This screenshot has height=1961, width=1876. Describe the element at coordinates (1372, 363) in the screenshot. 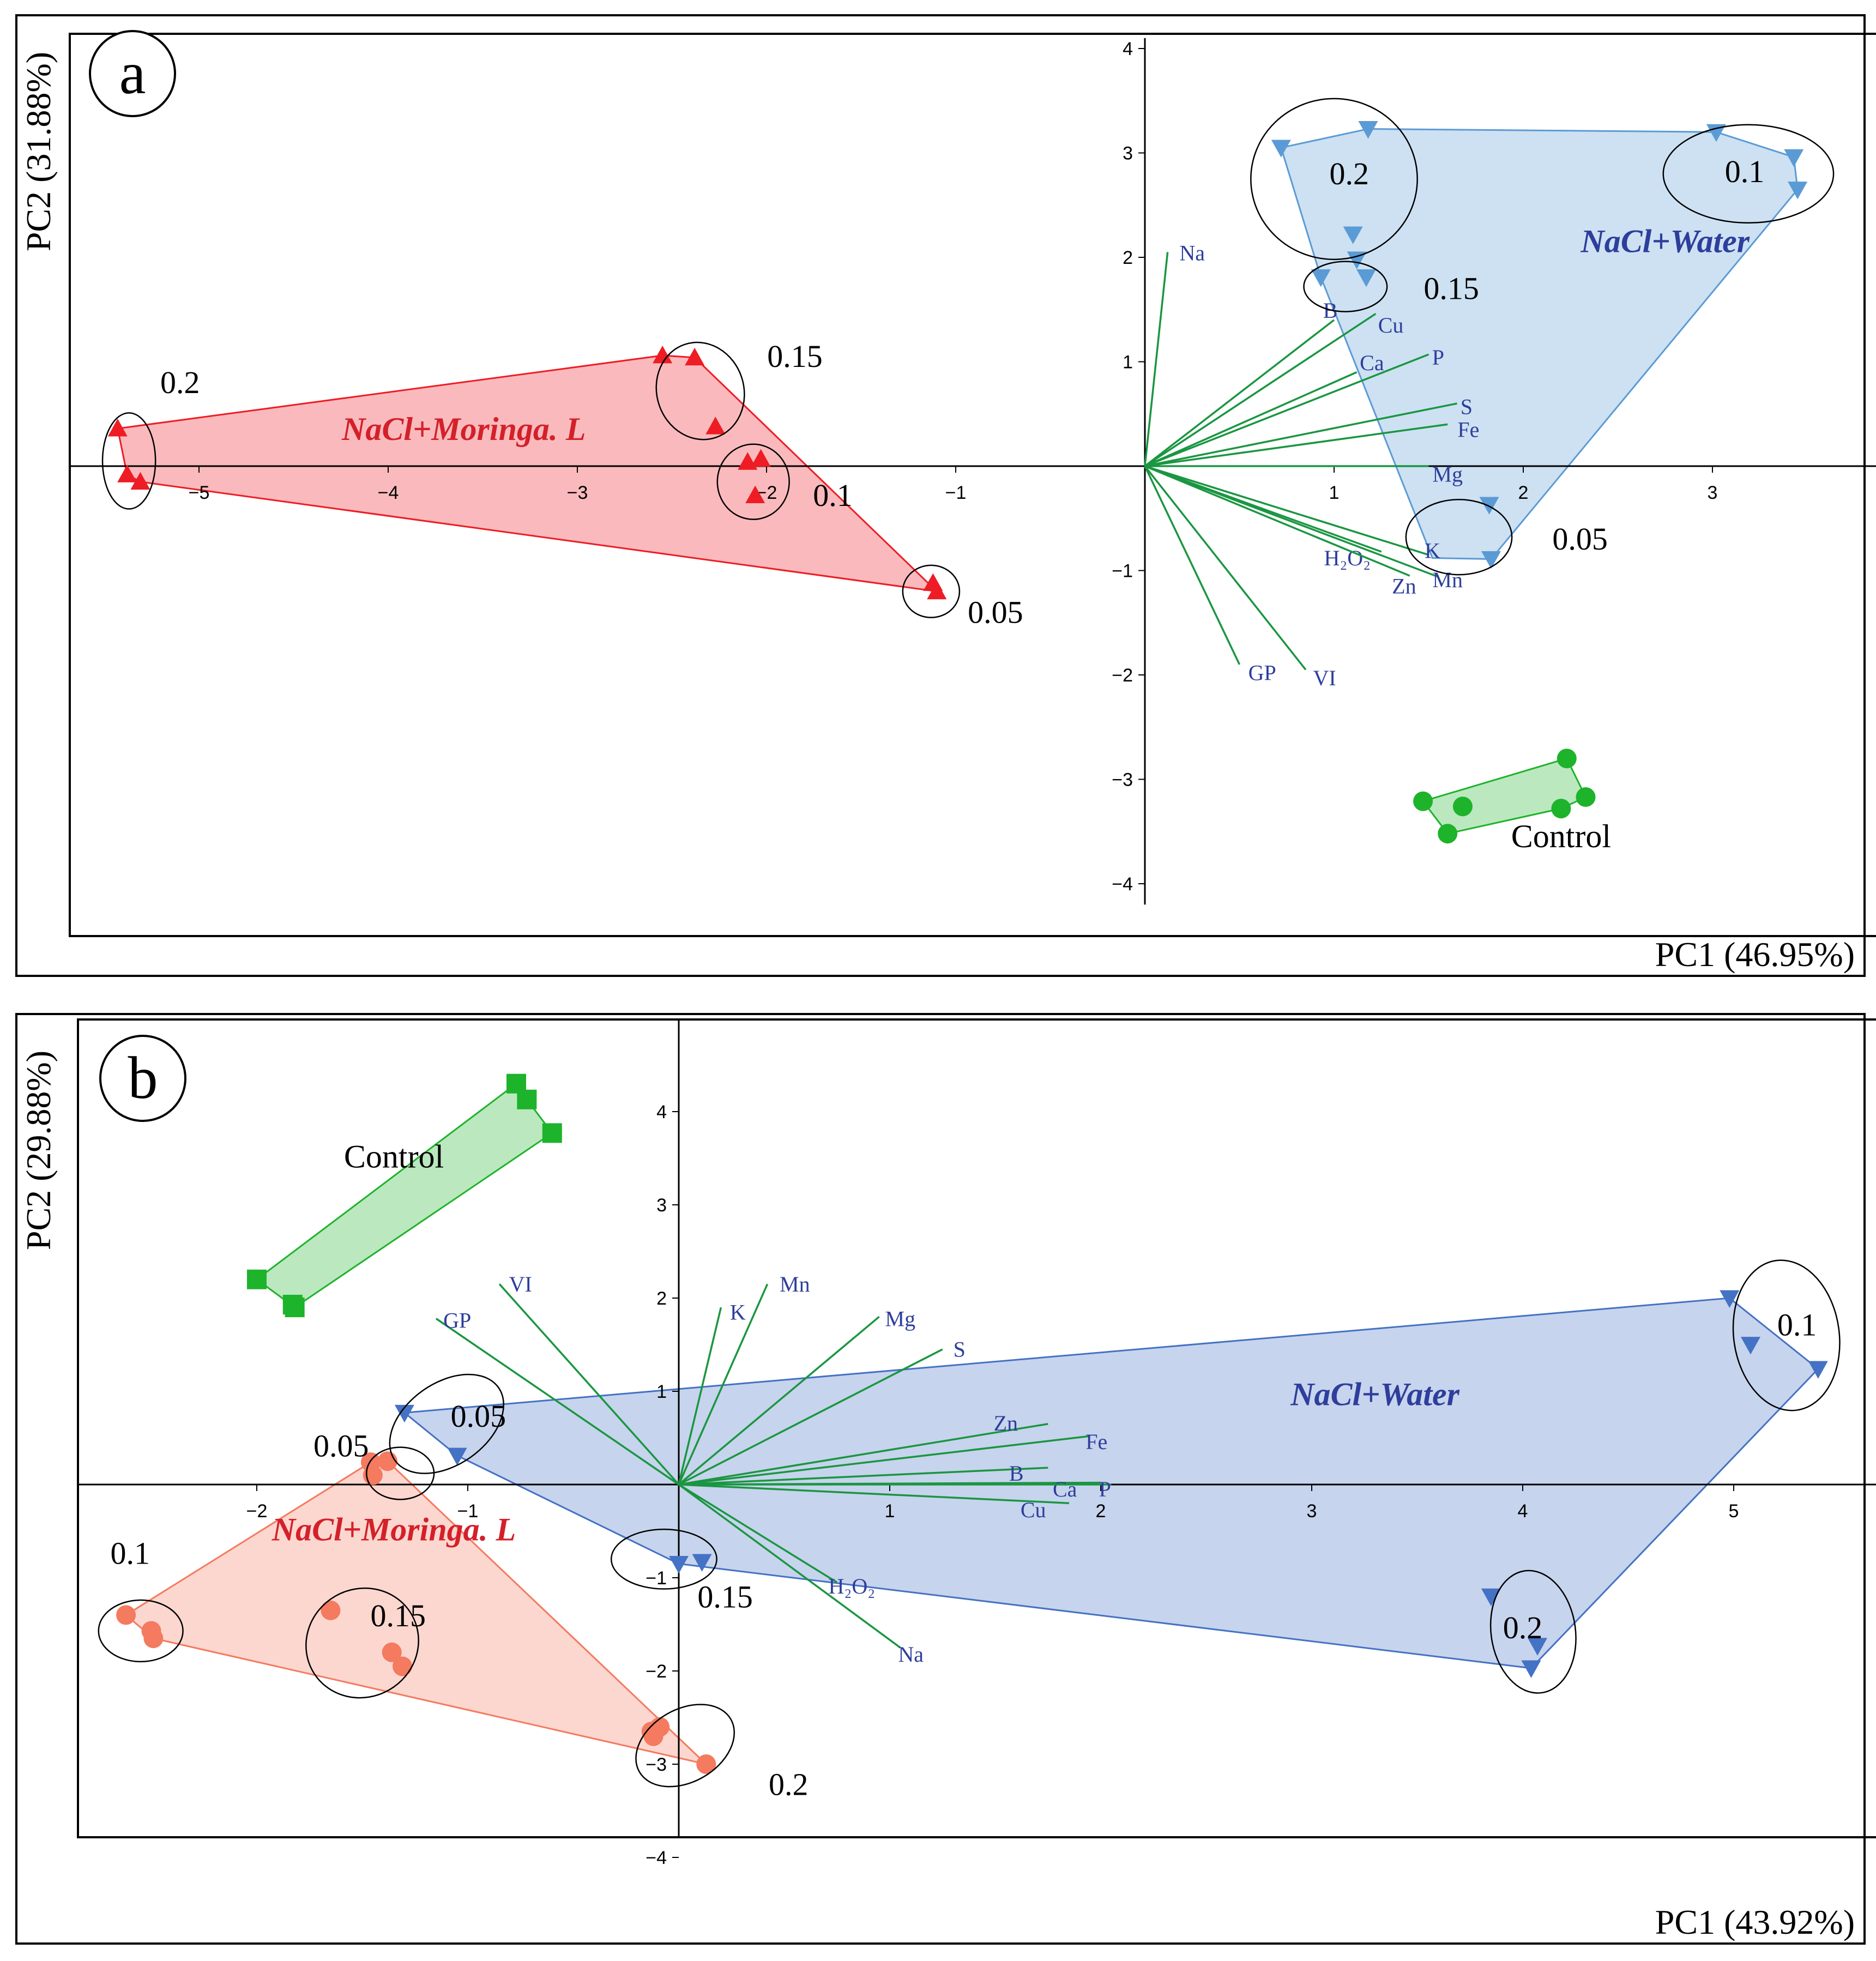

I see `loading-label: Ca` at that location.